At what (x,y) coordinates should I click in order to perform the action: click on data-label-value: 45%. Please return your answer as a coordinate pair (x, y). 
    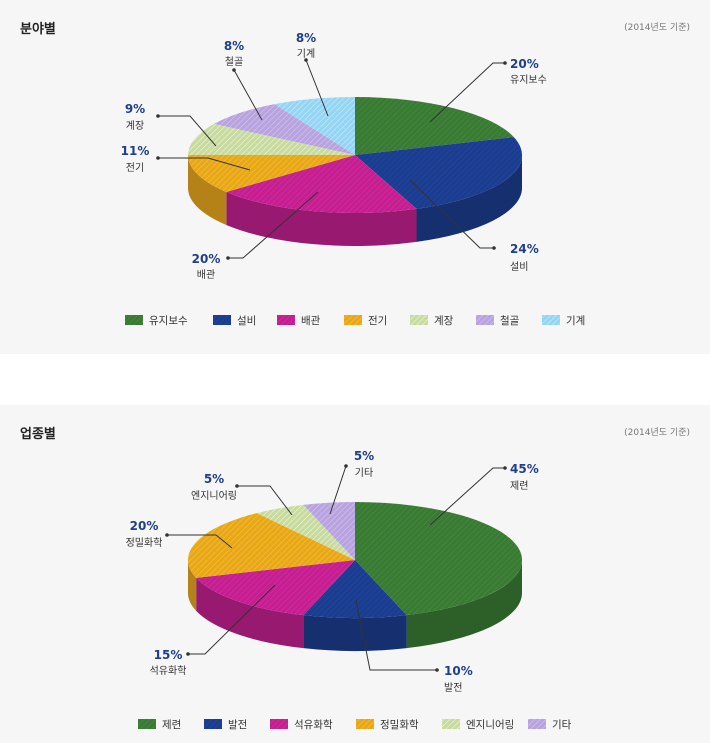
    Looking at the image, I should click on (524, 469).